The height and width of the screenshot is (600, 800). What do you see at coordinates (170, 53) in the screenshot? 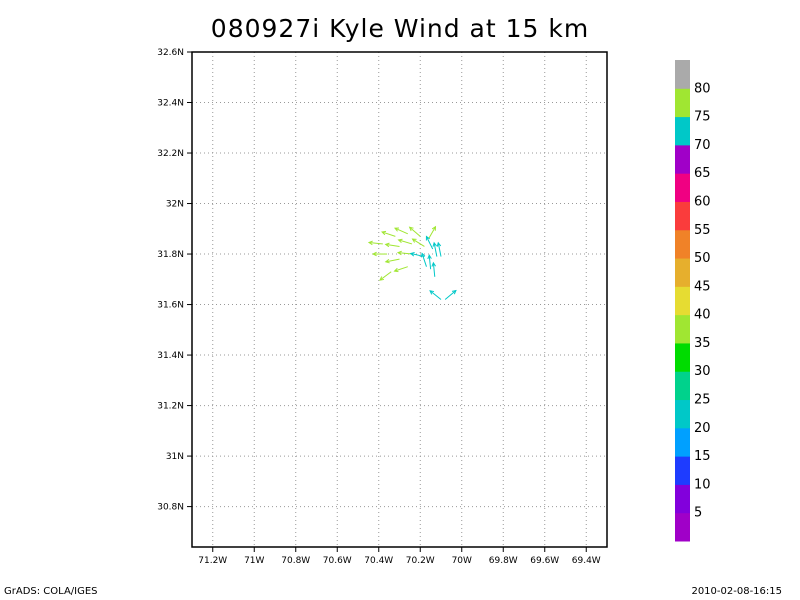
I see `y-tick-label: 32.6N` at bounding box center [170, 53].